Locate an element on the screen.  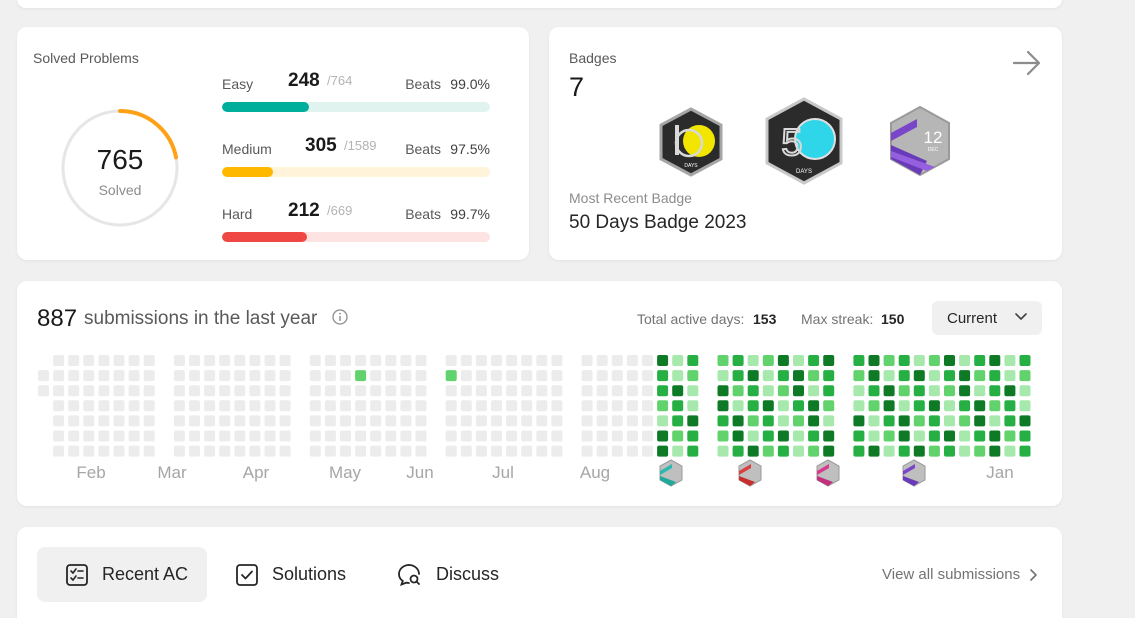
info-icon is located at coordinates (340, 317).